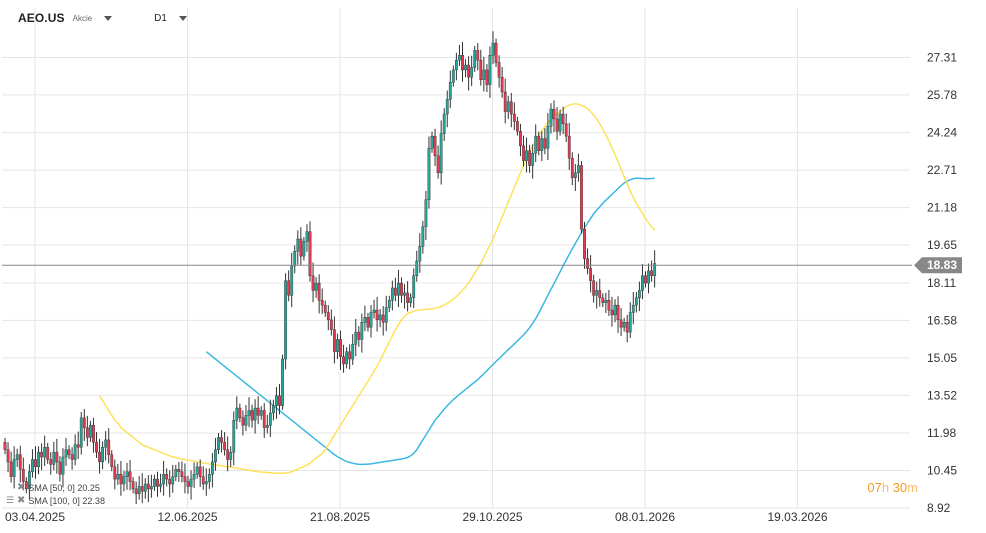 This screenshot has width=986, height=533. What do you see at coordinates (55, 487) in the screenshot?
I see `legend-row-sma50: ✖ SMA [50, 0] 20.25` at bounding box center [55, 487].